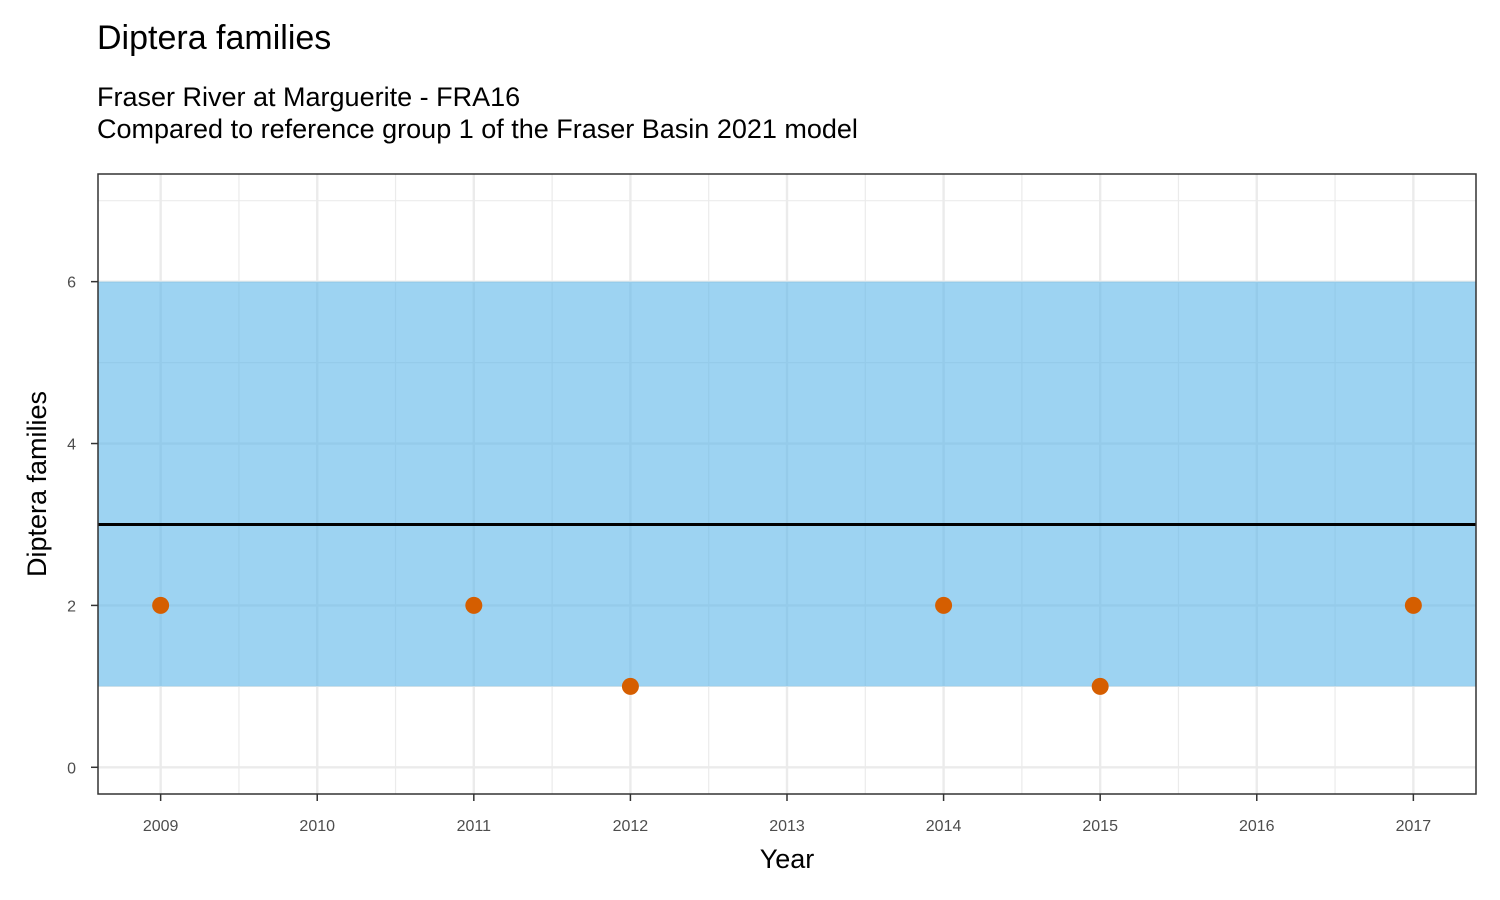  What do you see at coordinates (787, 826) in the screenshot?
I see `x-tick-label: 2013` at bounding box center [787, 826].